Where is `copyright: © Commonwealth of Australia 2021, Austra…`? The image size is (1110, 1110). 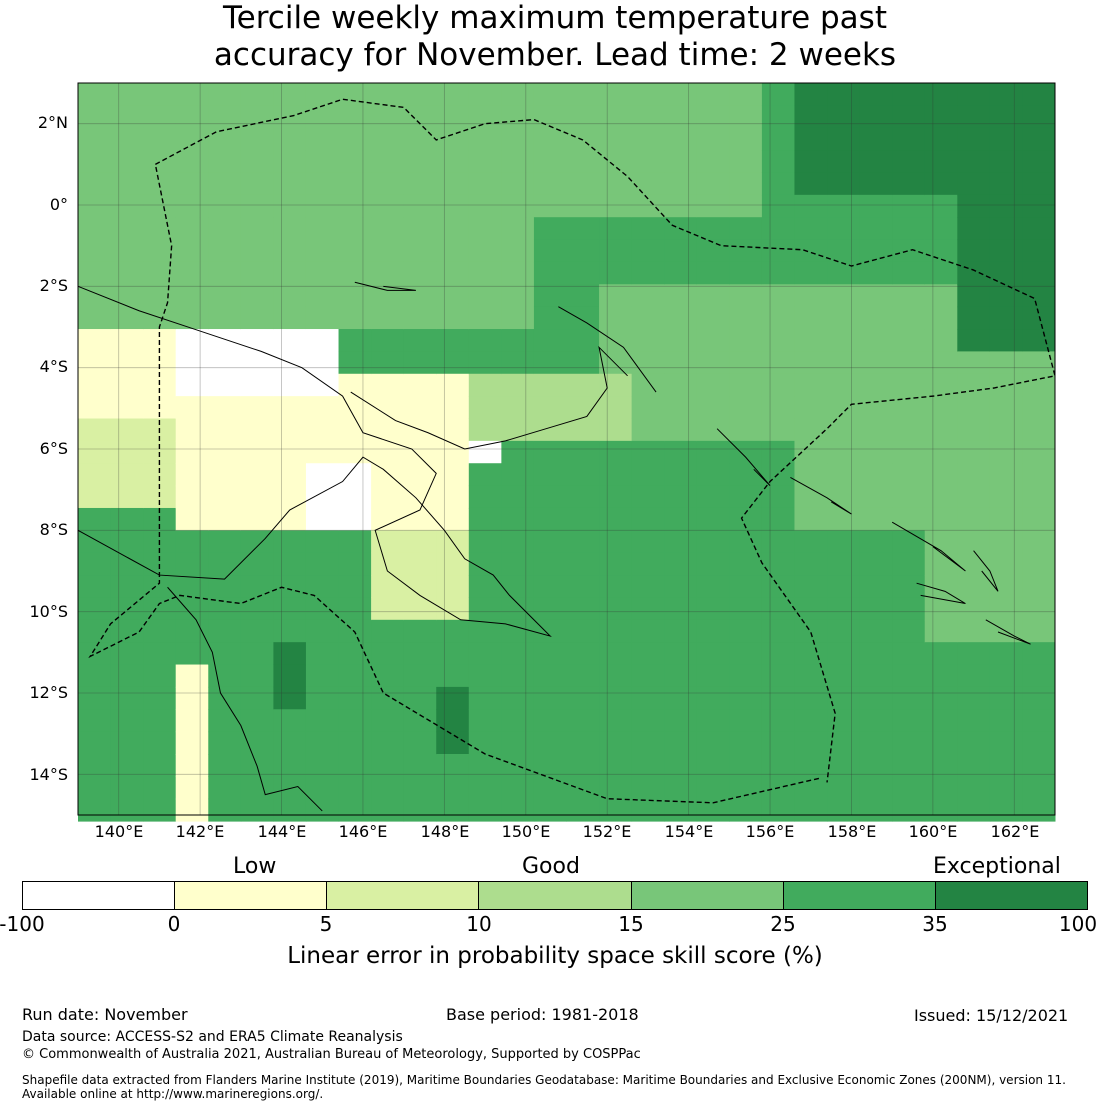
copyright: © Commonwealth of Australia 2021, Austra… is located at coordinates (331, 1054).